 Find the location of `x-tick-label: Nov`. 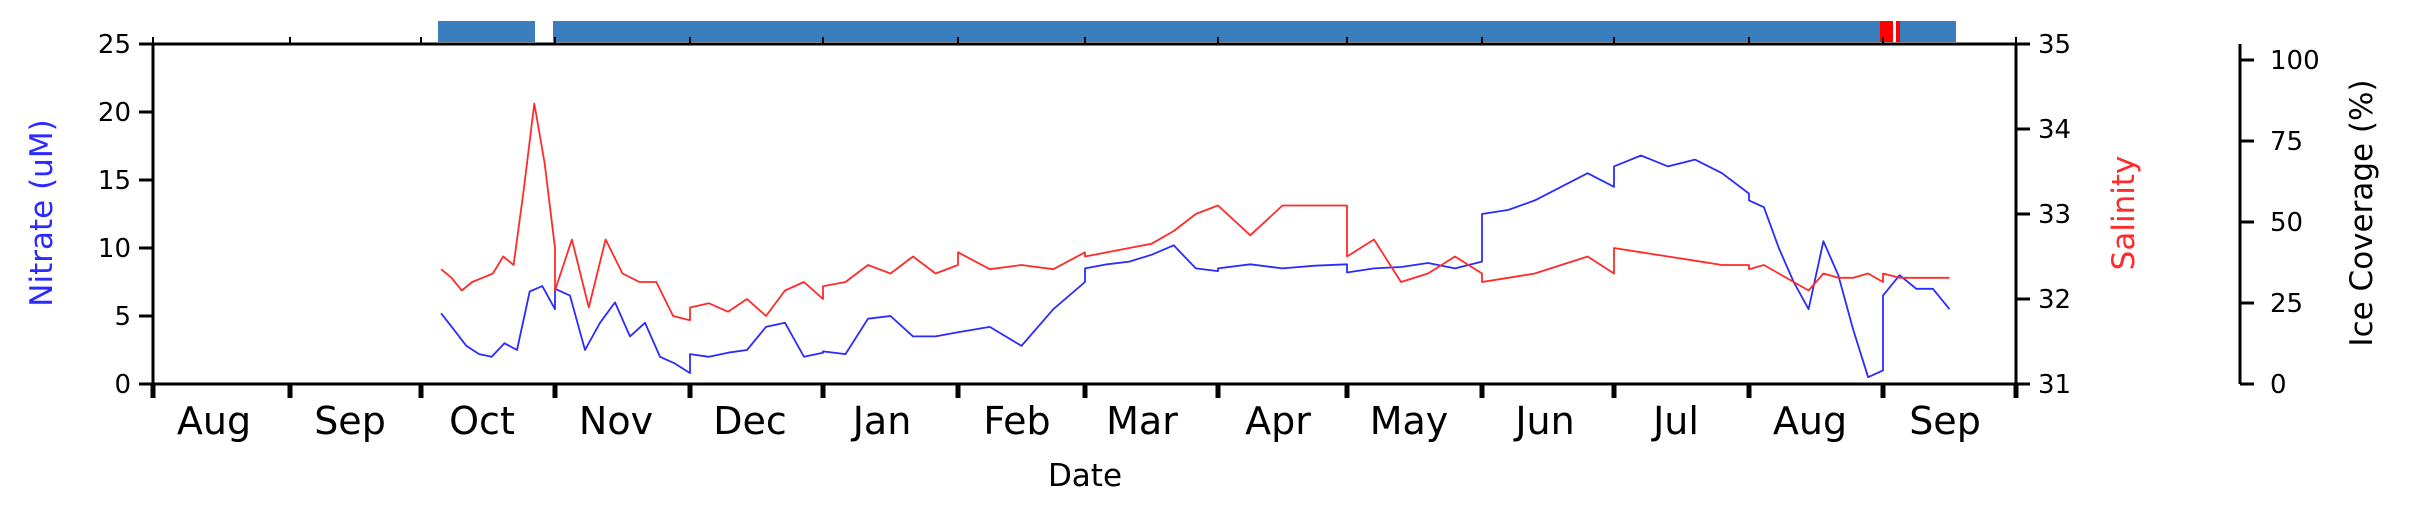

x-tick-label: Nov is located at coordinates (616, 421).